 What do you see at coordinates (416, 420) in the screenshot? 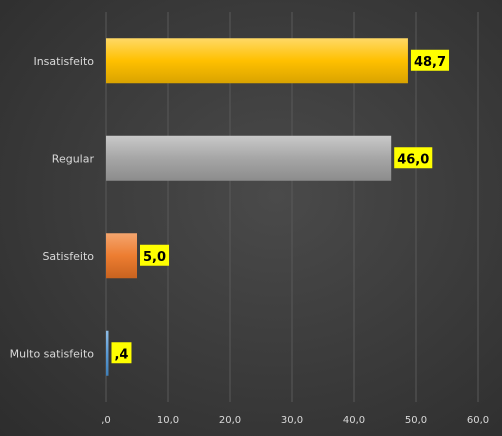
I see `x-tick-label: 50,0` at bounding box center [416, 420].